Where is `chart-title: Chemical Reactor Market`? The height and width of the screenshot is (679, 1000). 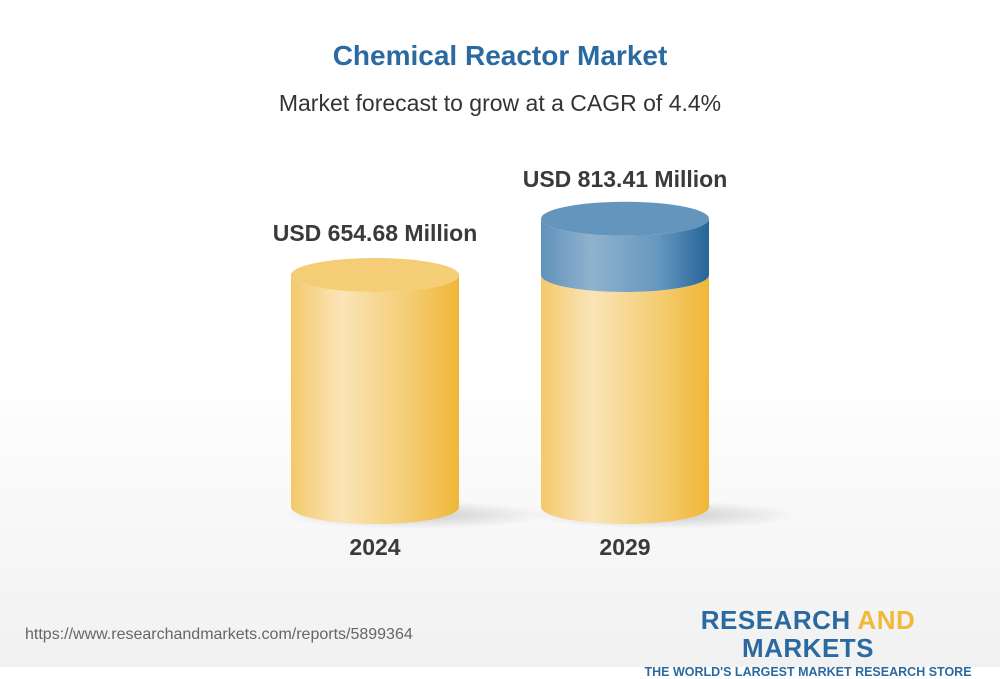 chart-title: Chemical Reactor Market is located at coordinates (500, 55).